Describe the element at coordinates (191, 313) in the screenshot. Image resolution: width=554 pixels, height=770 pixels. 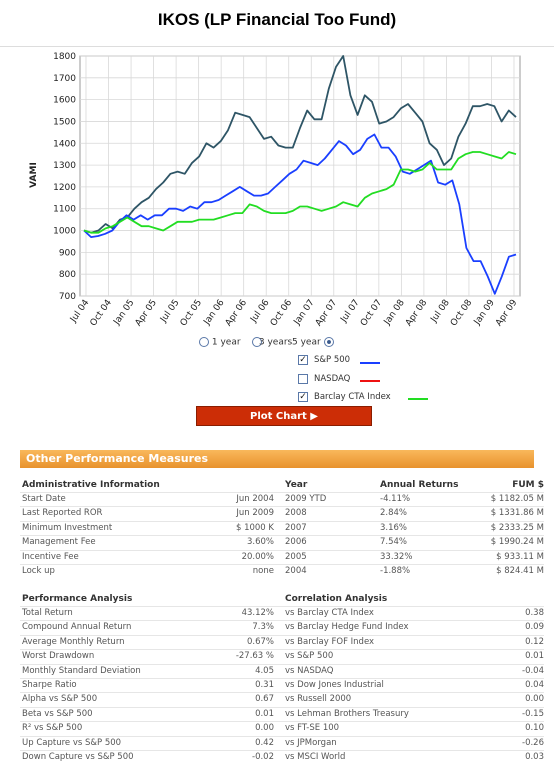
I see `x-tick-label: Oct 05` at that location.